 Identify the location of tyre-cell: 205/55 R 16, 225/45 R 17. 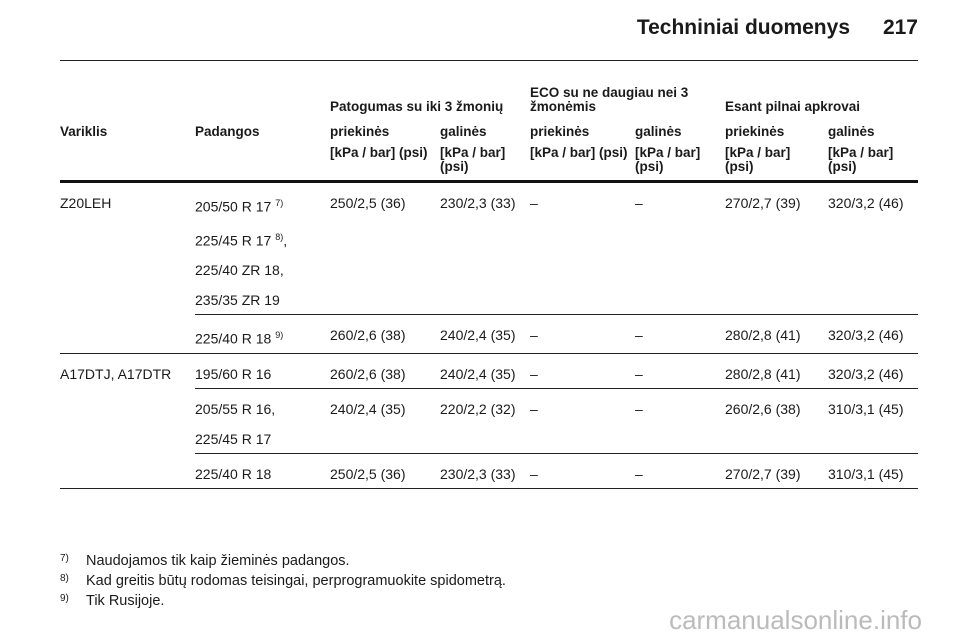
(262, 421).